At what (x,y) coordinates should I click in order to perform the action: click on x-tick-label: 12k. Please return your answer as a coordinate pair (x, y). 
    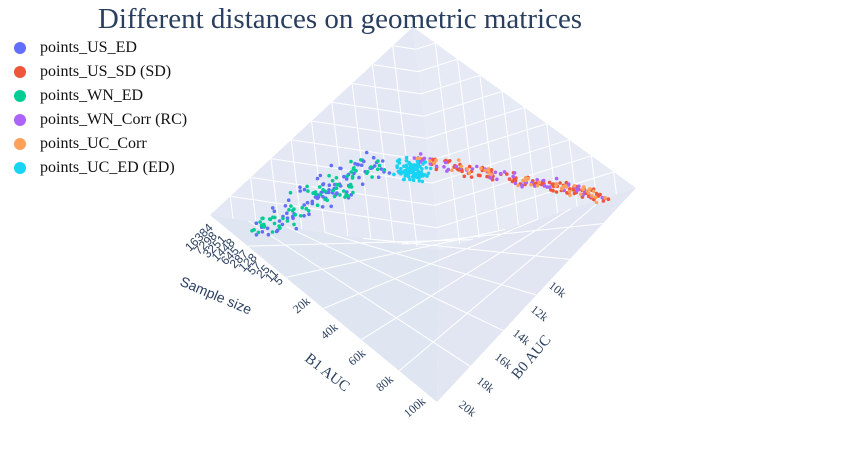
    Looking at the image, I should click on (539, 313).